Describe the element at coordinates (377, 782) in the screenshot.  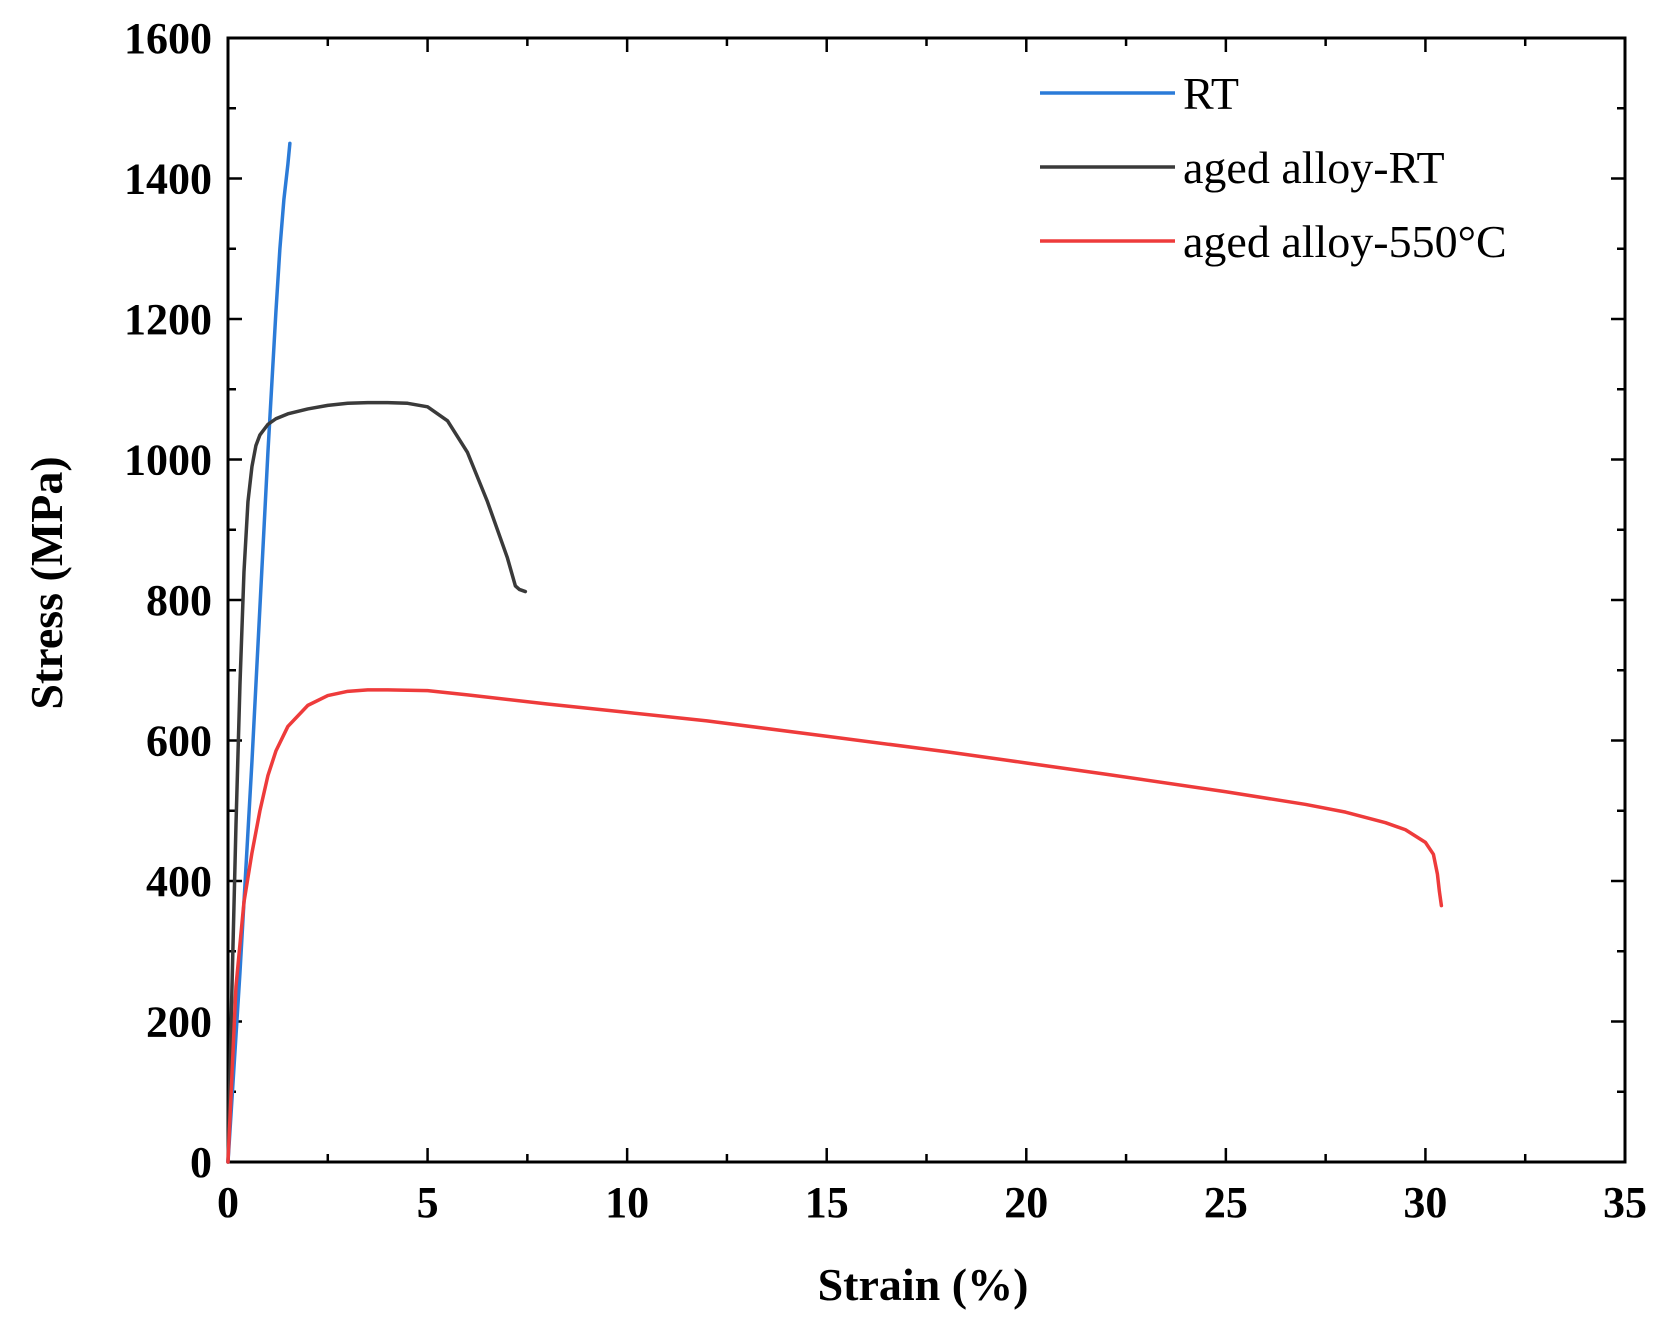
I see `series-line-aged-alloy-rt` at that location.